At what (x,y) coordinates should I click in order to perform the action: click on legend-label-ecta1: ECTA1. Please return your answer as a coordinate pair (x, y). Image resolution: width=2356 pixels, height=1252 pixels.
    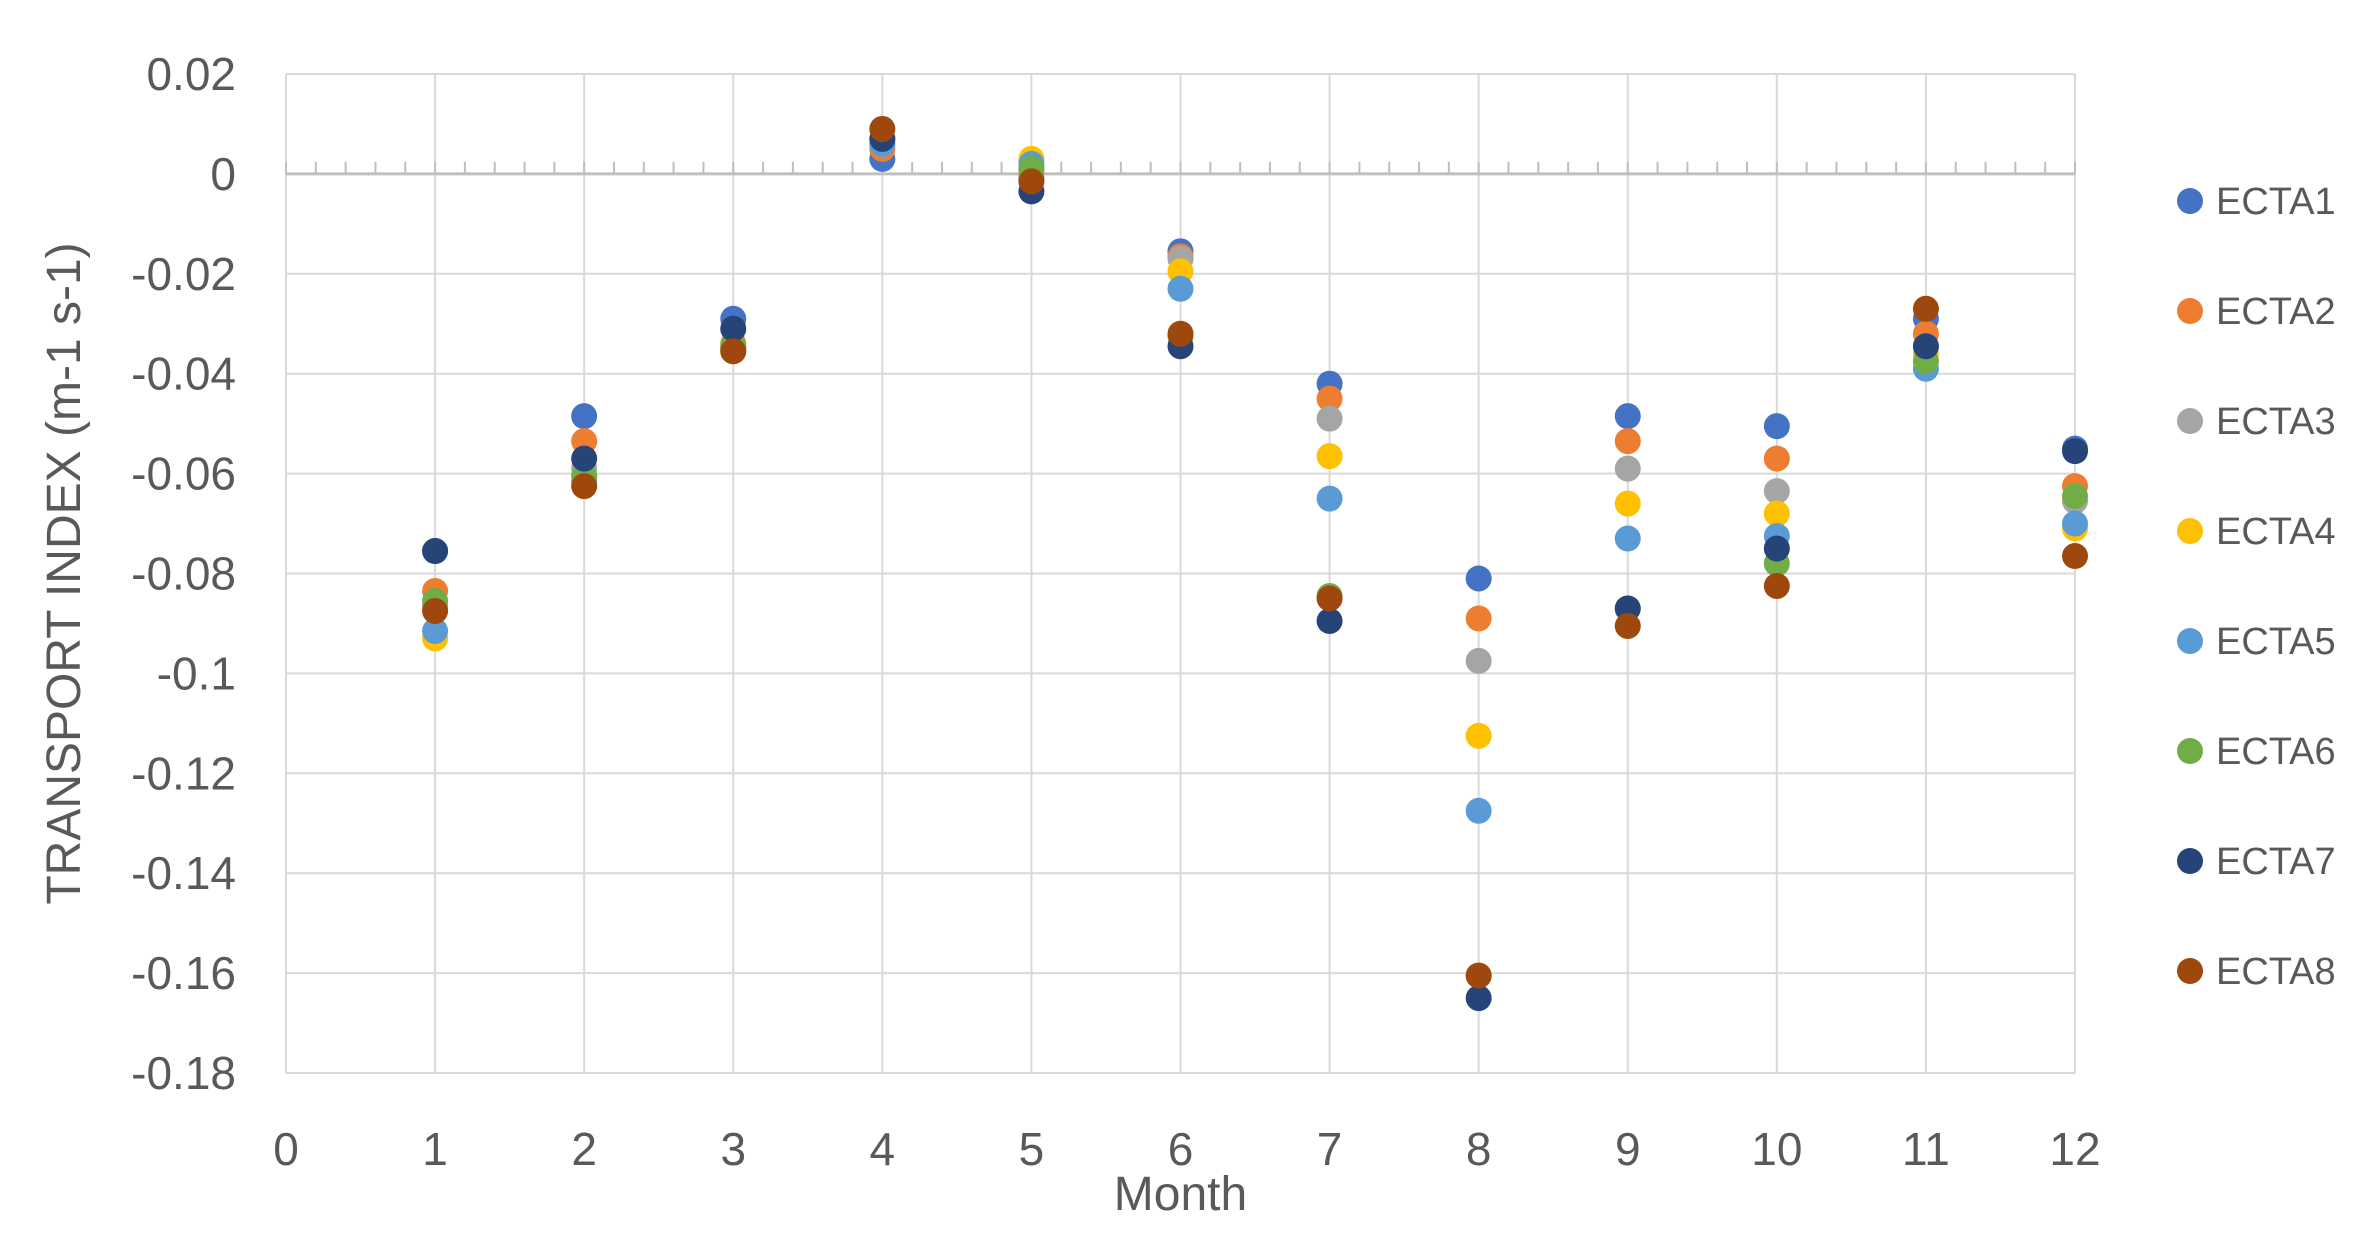
    Looking at the image, I should click on (2276, 202).